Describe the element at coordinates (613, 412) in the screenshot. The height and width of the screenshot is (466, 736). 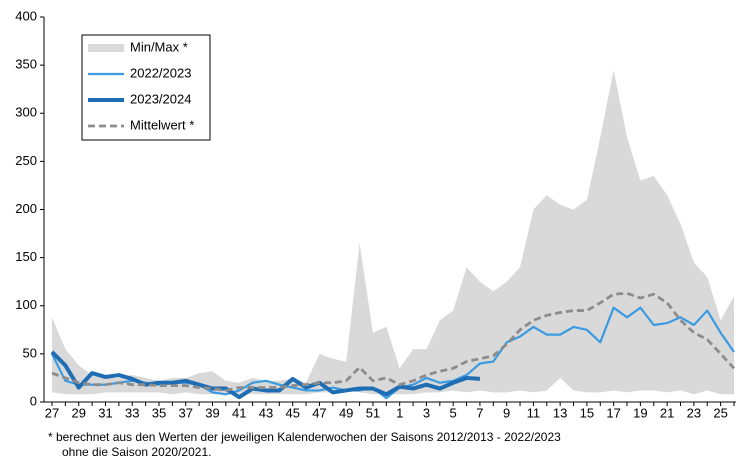
I see `x-tick-label: 17` at that location.